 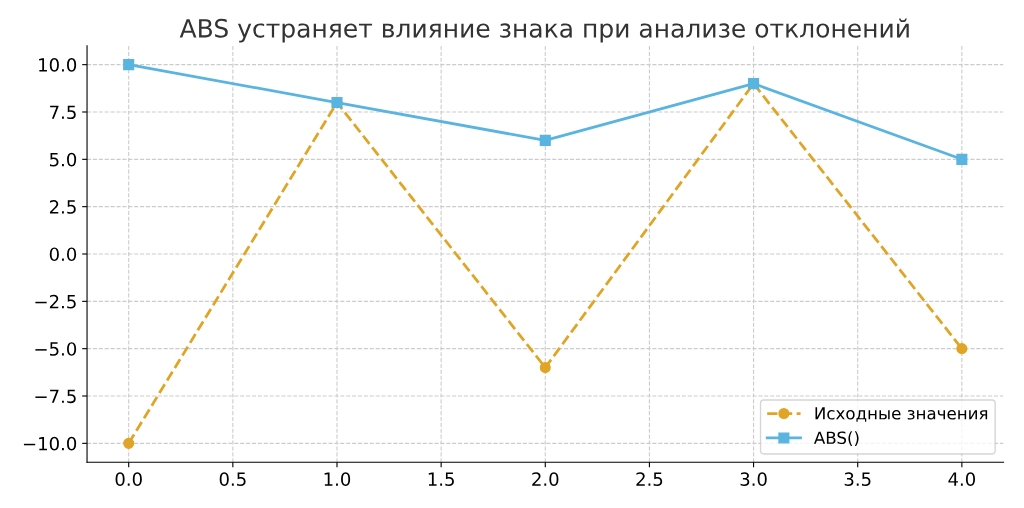 What do you see at coordinates (50, 443) in the screenshot?
I see `y-tick-label: −10.0` at bounding box center [50, 443].